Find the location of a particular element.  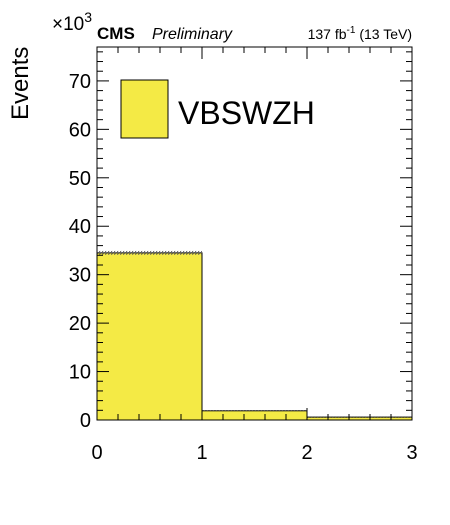

y-multiplier-base: ×10 is located at coordinates (68, 24).